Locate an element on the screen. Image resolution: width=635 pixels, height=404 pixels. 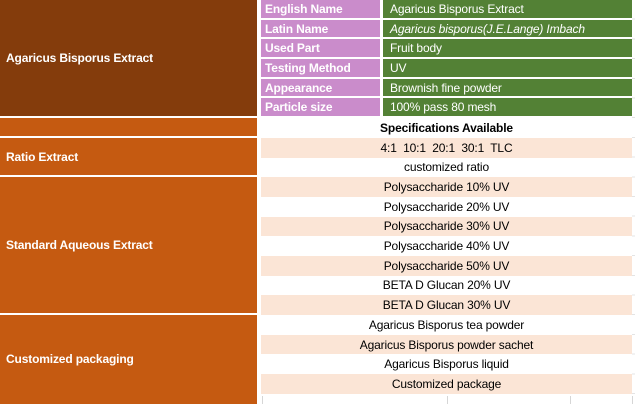
left-spacer-cell is located at coordinates (130, 128).